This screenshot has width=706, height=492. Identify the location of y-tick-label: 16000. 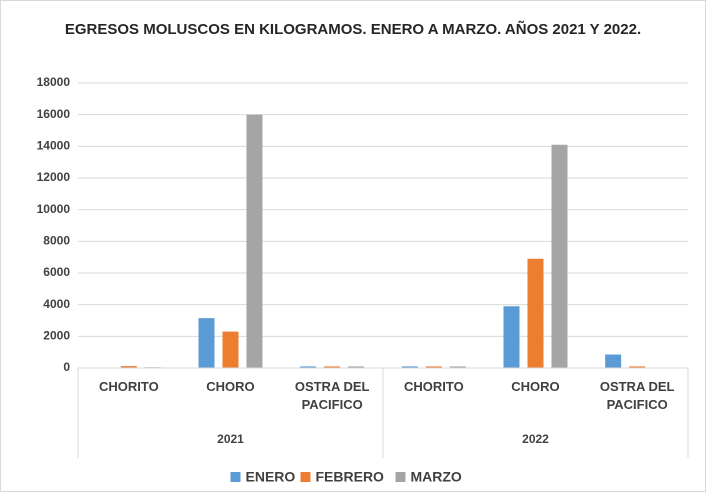
(54, 114).